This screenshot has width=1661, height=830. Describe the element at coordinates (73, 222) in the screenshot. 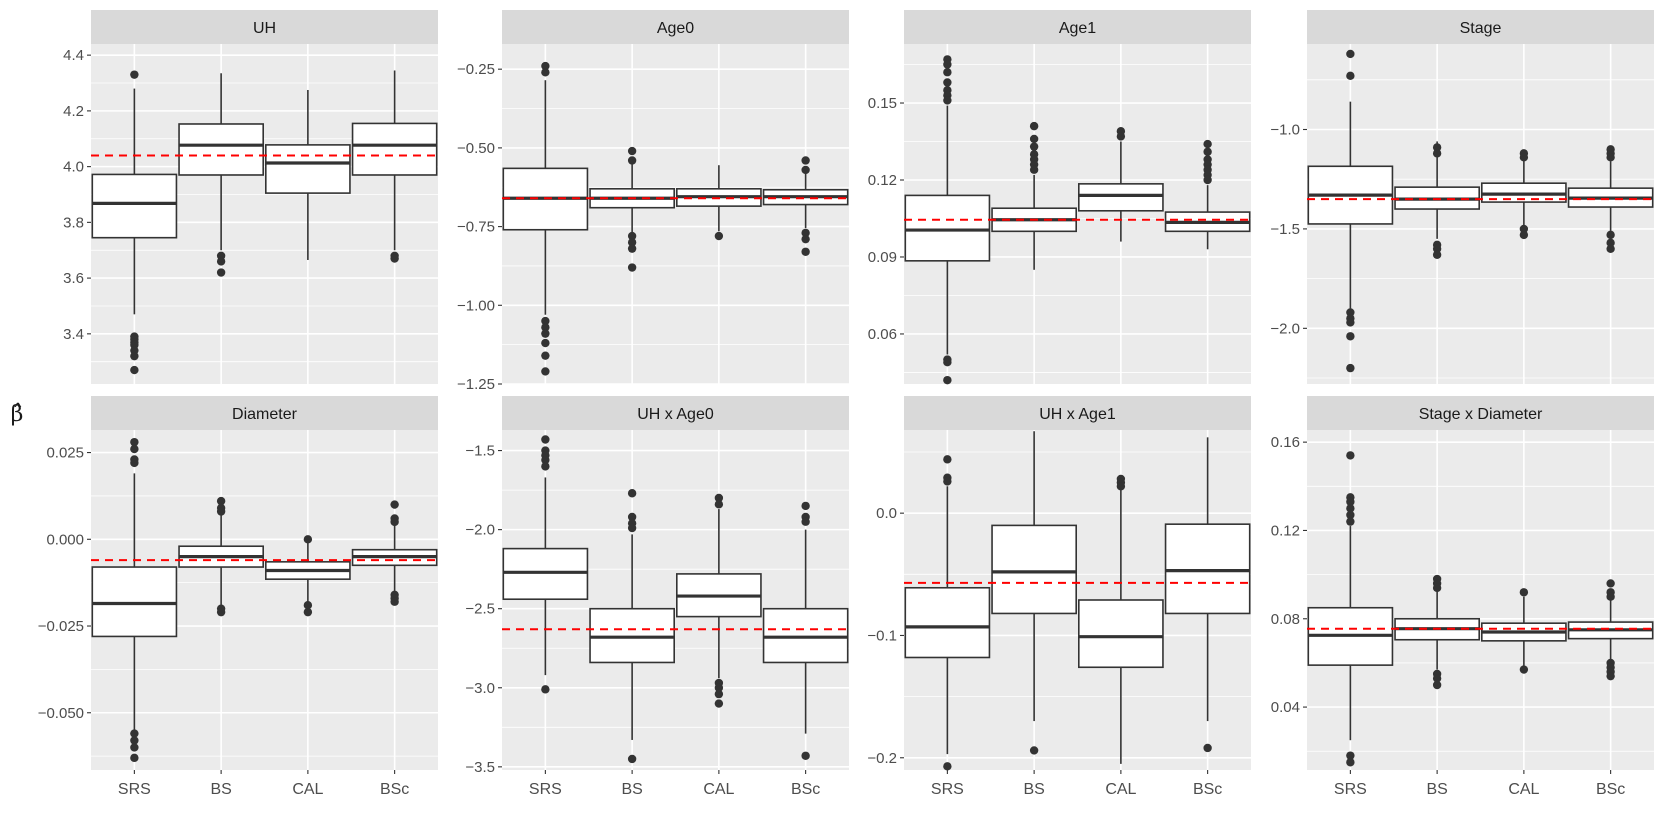

I see `y-tick-label: 3.8` at that location.